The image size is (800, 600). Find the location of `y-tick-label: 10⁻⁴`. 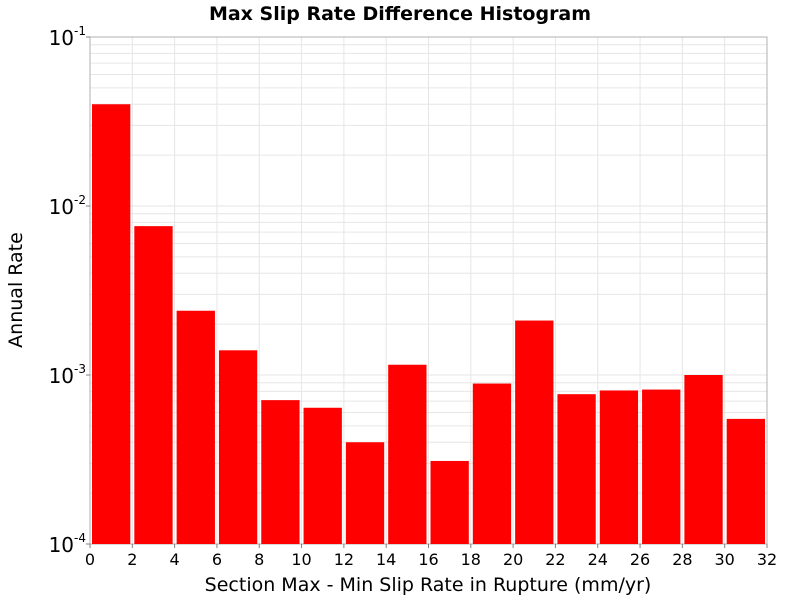

y-tick-label: 10⁻⁴ is located at coordinates (67, 544).